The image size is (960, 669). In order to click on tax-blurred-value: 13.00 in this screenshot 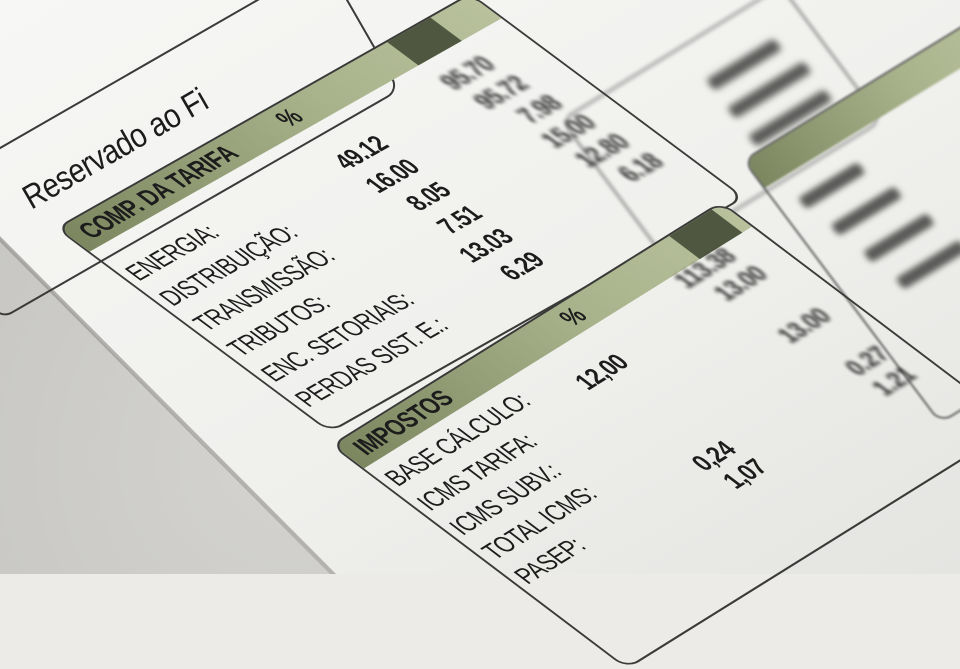, I will do `click(804, 326)`.